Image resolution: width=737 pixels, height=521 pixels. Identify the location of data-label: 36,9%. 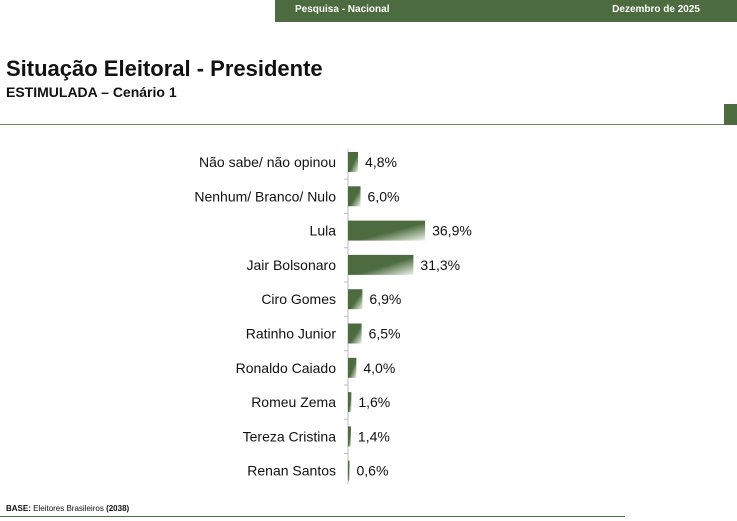
(452, 231).